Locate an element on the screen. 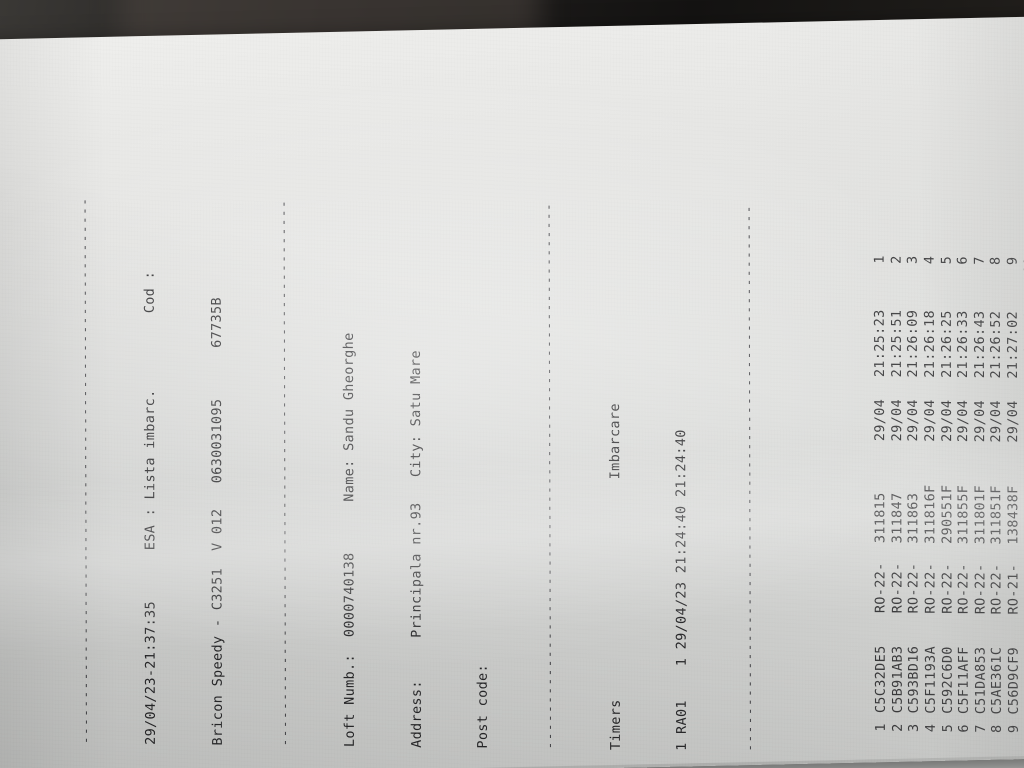  header-cod-value: 67735B is located at coordinates (217, 322).